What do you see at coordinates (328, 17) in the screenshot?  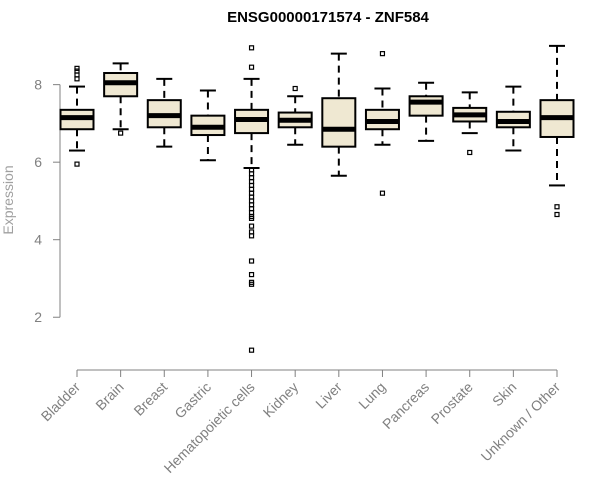 I see `chart-title: ENSG00000171574 - ZNF584` at bounding box center [328, 17].